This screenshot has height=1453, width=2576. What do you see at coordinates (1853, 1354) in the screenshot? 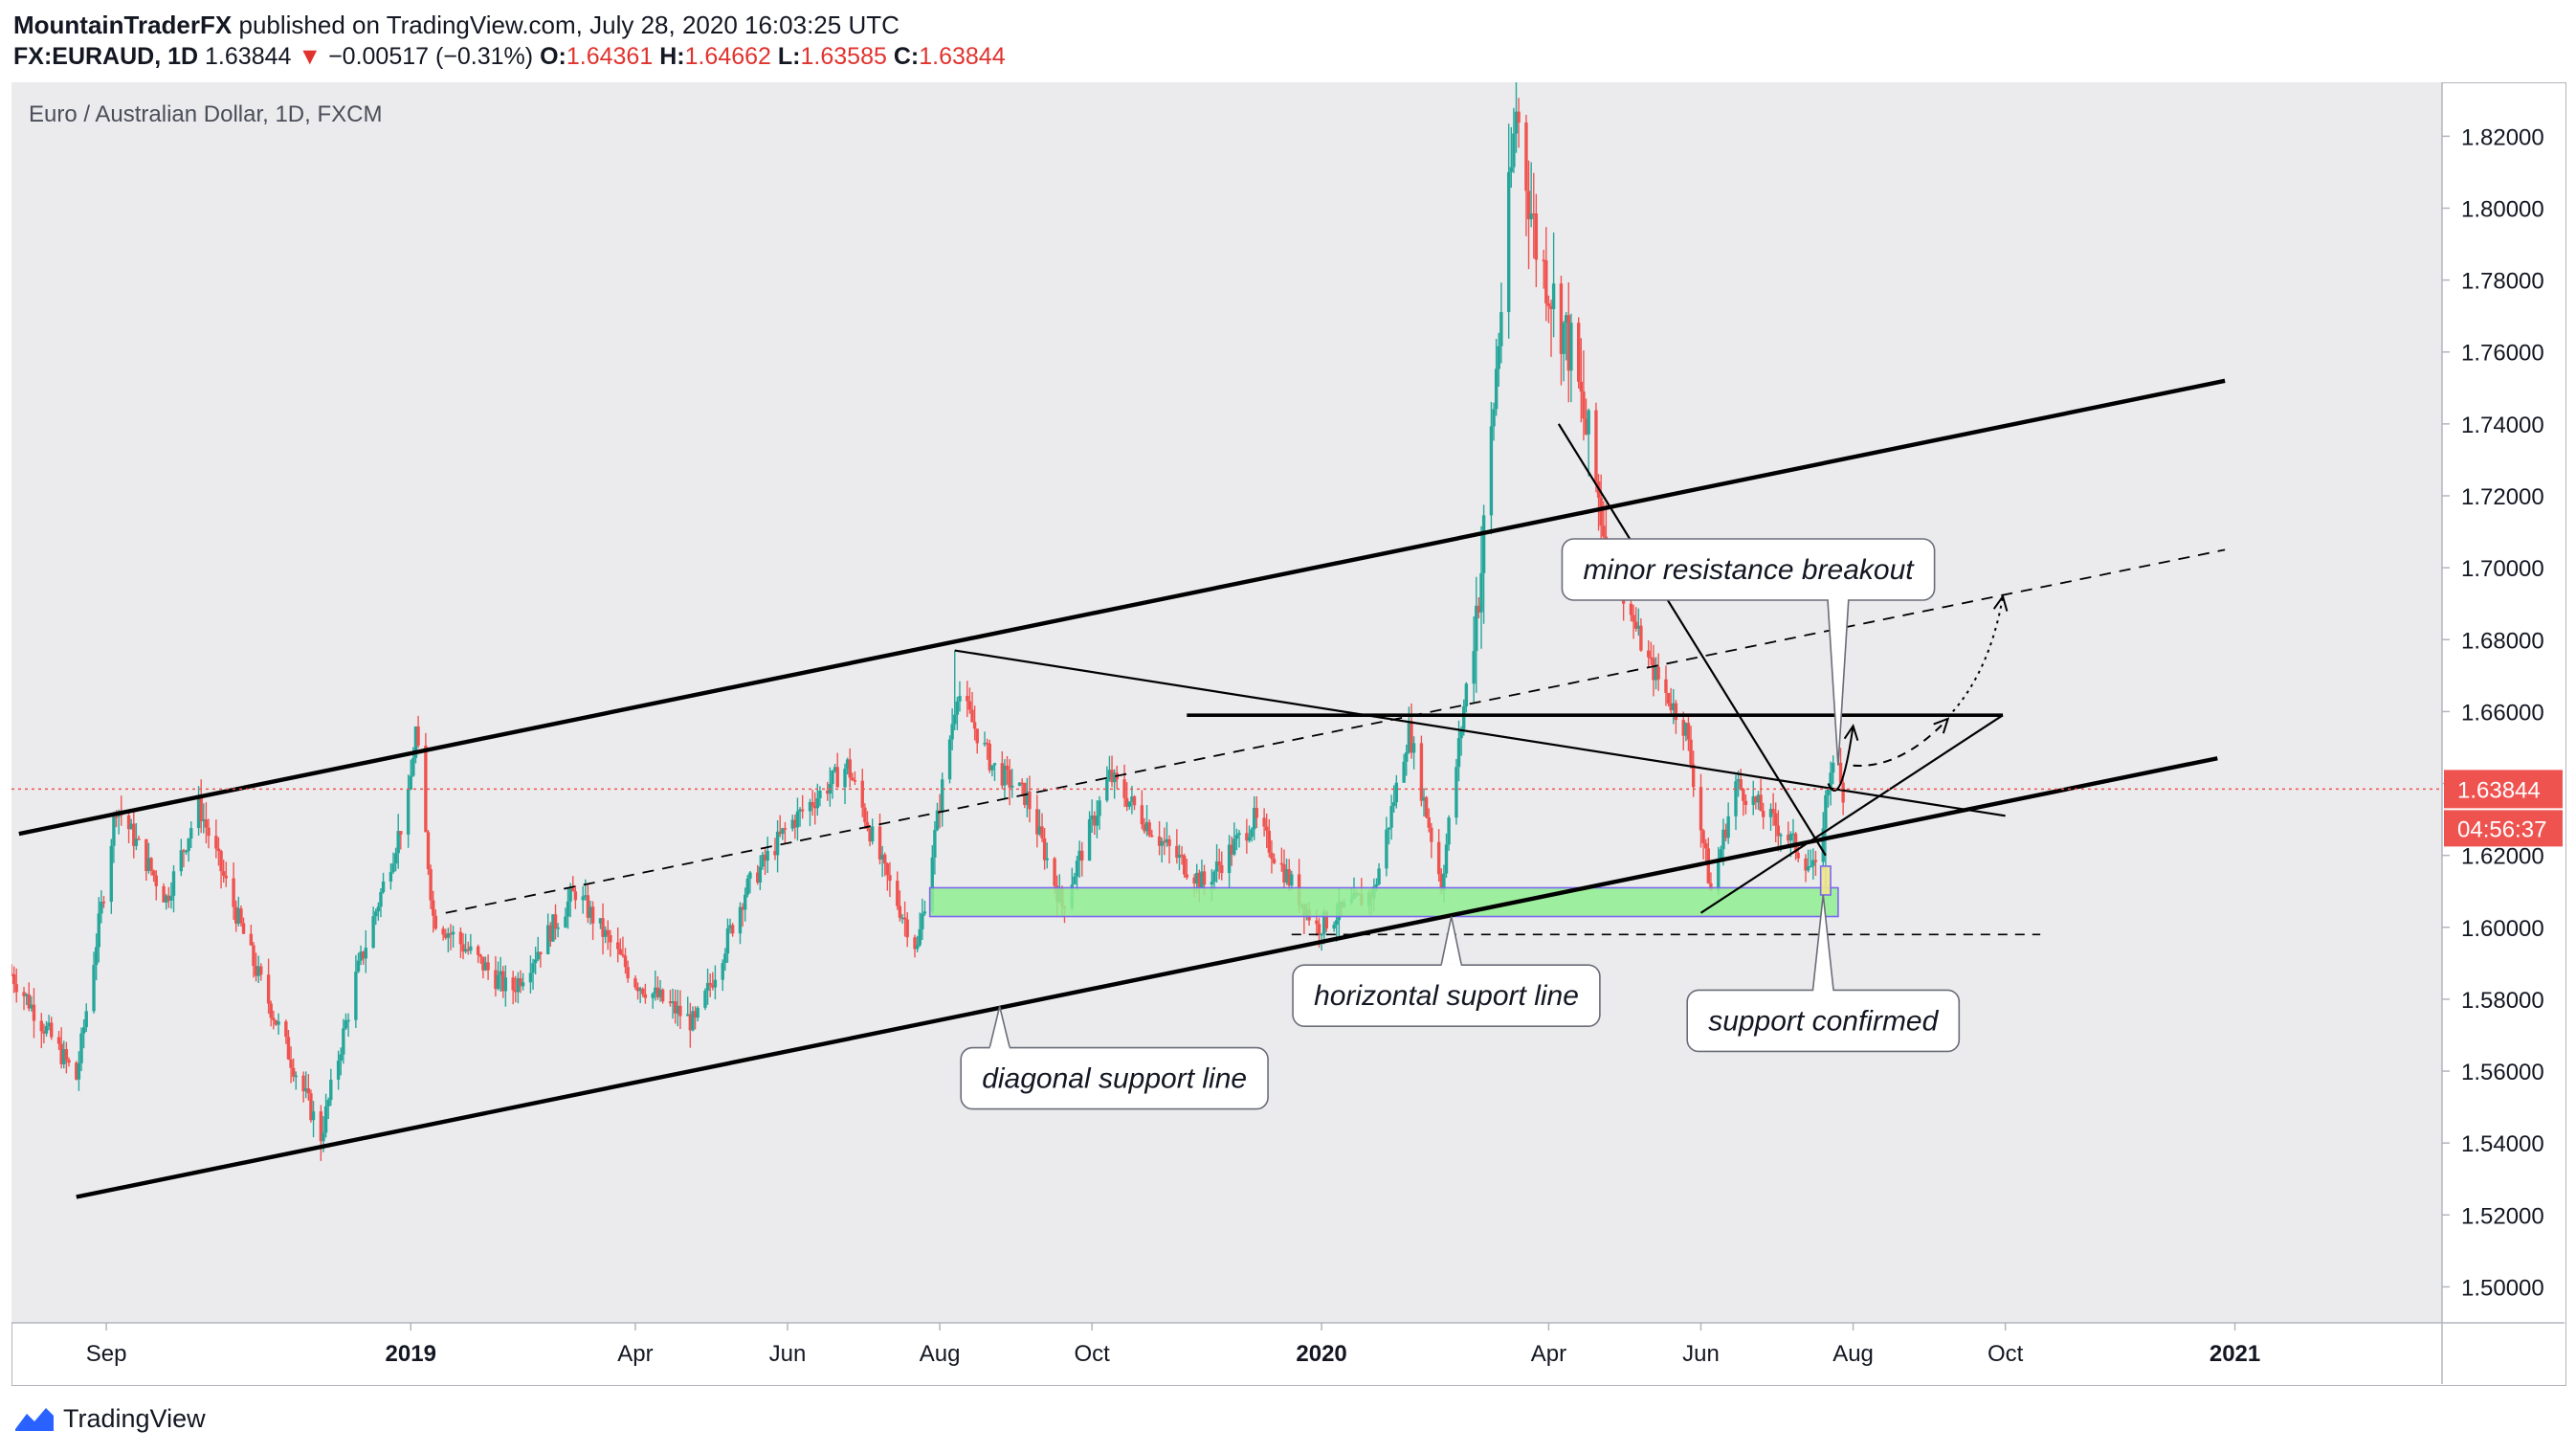
I see `x-tick-label: Aug` at bounding box center [1853, 1354].